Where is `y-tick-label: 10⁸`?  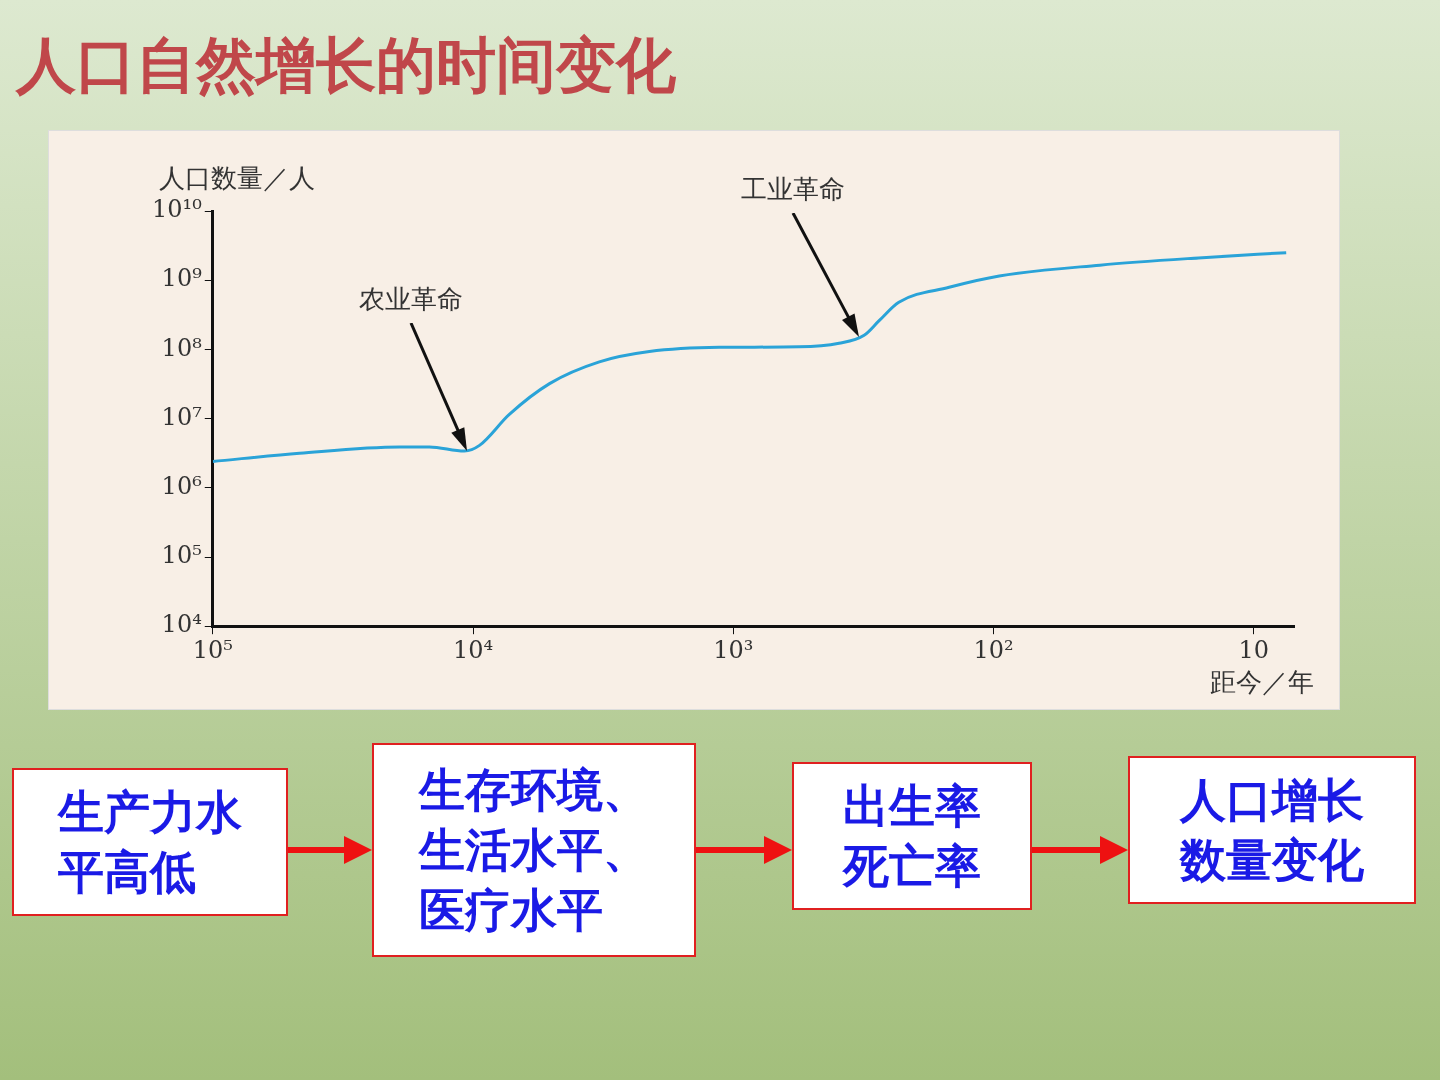
y-tick-label: 10⁸ is located at coordinates (181, 347).